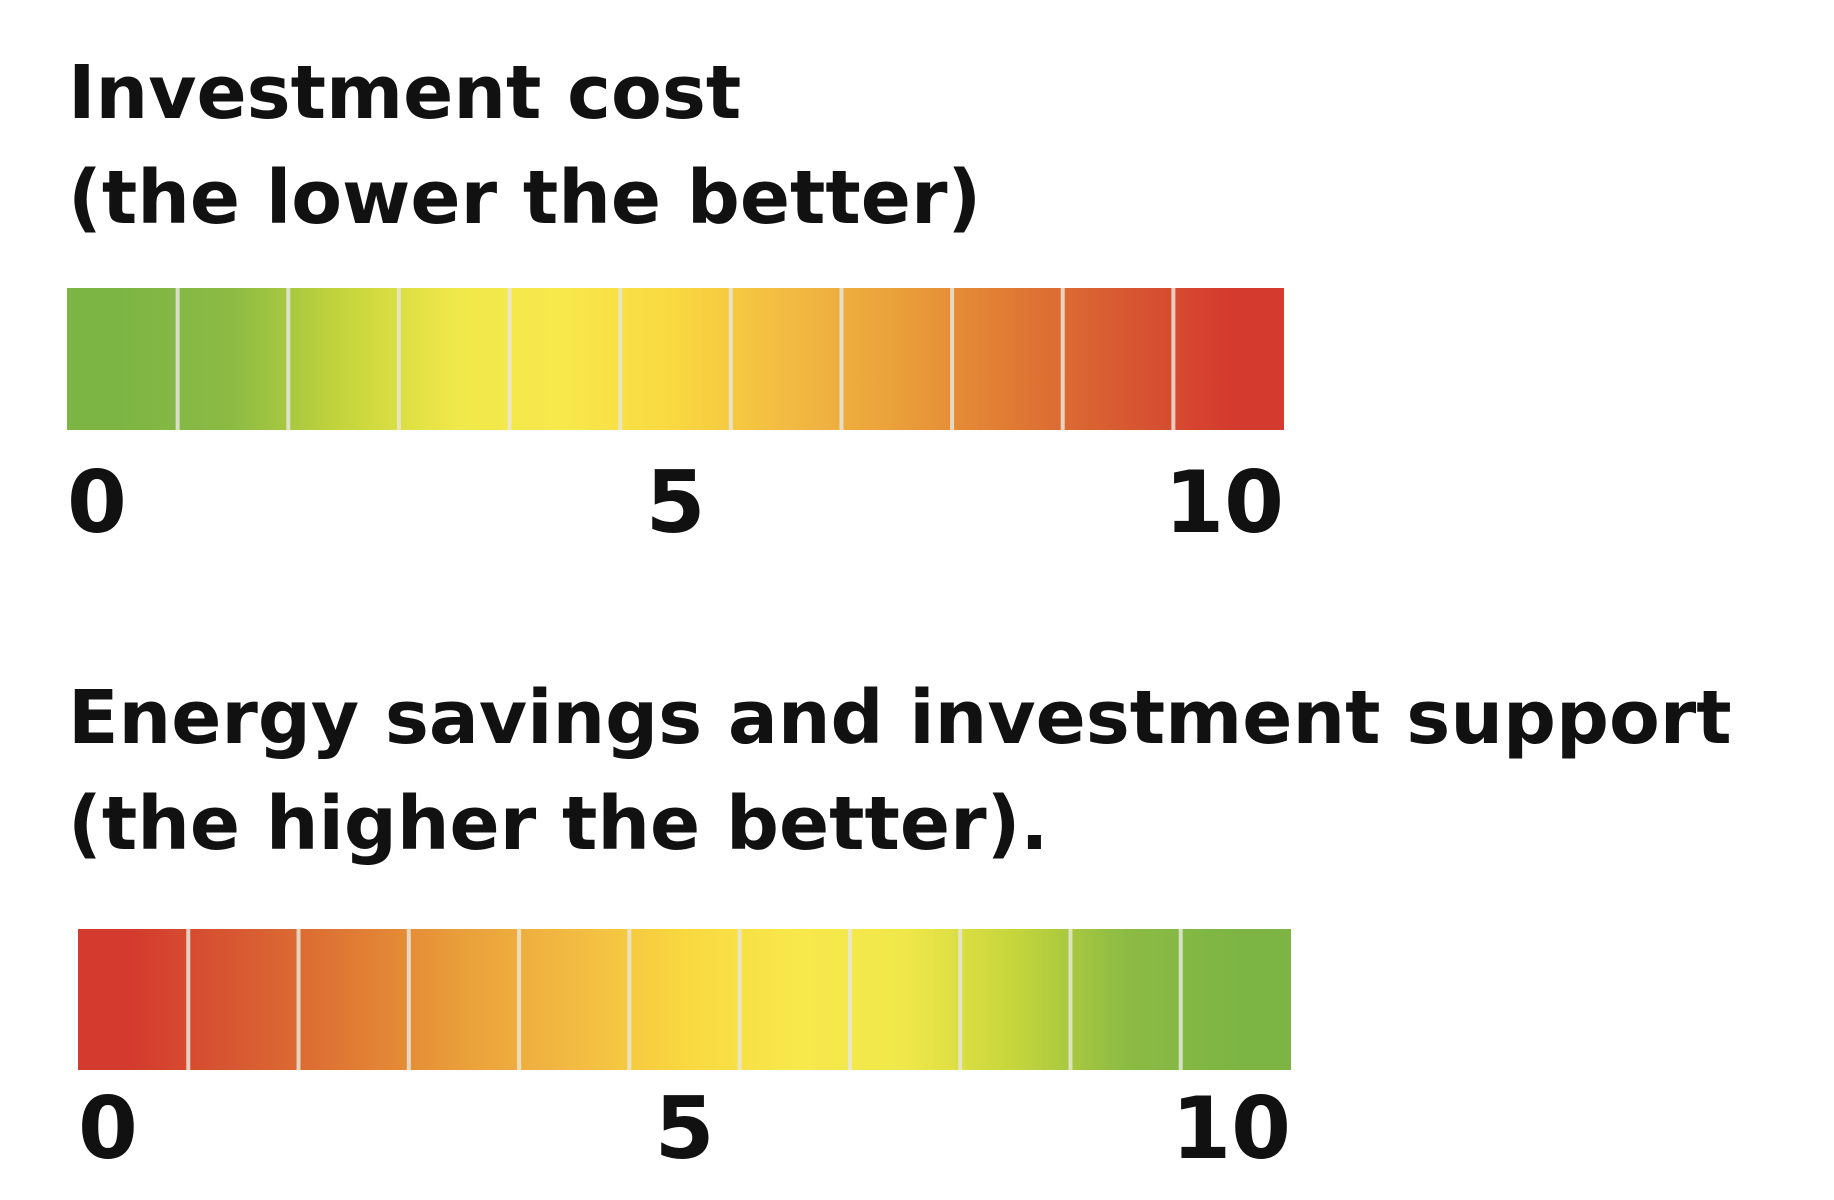 This screenshot has width=1834, height=1200. What do you see at coordinates (558, 824) in the screenshot?
I see `section-subtitle: (the higher the better).` at bounding box center [558, 824].